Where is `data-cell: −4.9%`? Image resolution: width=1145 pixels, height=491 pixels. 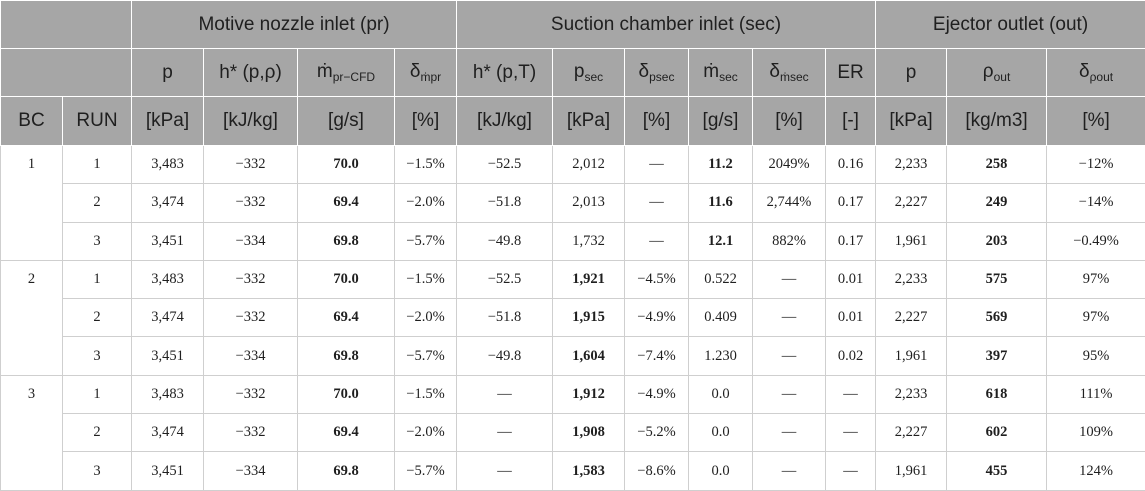
data-cell: −4.9% is located at coordinates (657, 394).